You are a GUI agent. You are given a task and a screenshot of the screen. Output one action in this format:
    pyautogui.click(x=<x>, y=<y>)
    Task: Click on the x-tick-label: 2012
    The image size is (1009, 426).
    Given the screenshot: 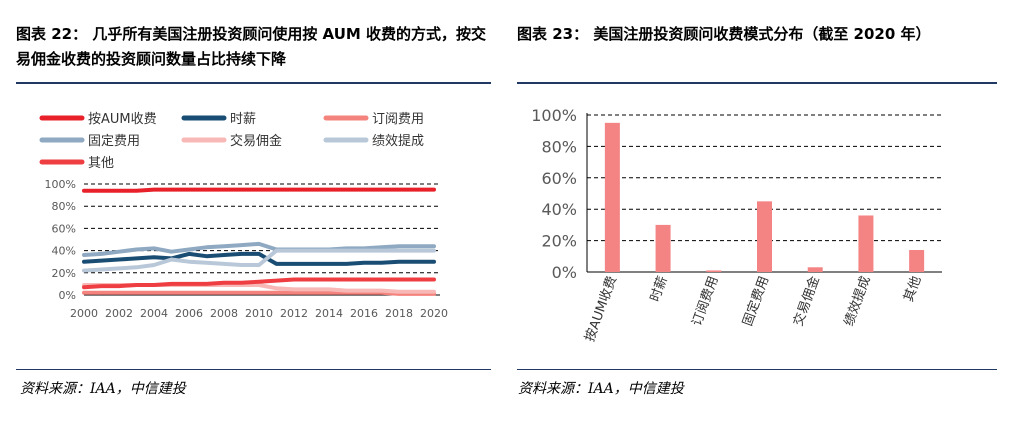 What is the action you would take?
    pyautogui.click(x=294, y=313)
    